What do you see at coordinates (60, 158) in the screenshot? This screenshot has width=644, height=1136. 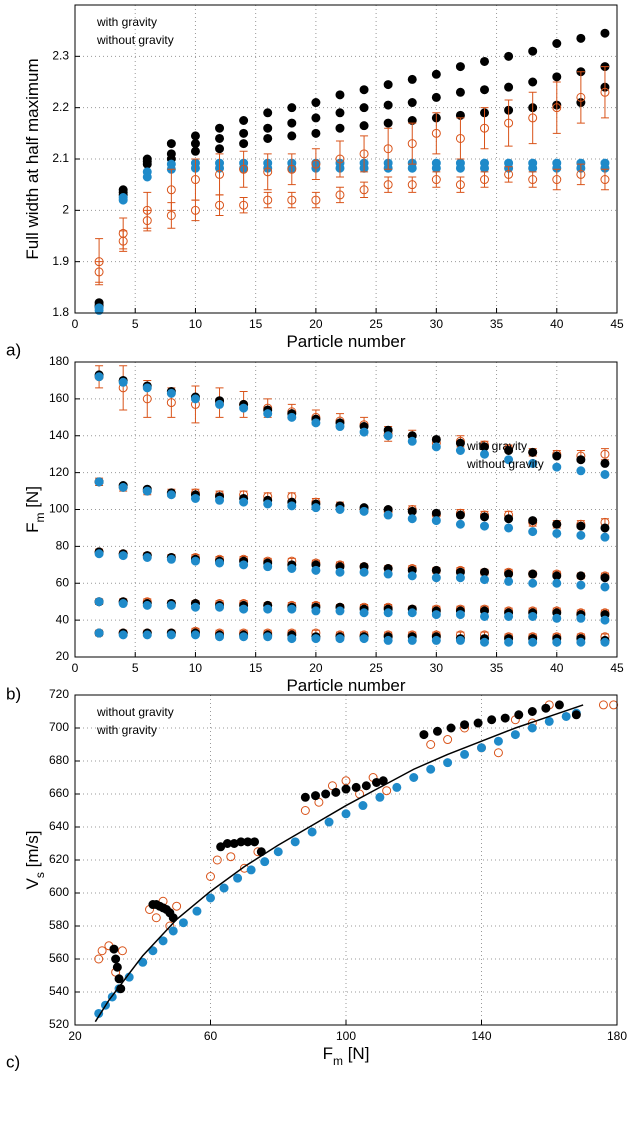 I see `y-tick-label: 2.1` at bounding box center [60, 158].